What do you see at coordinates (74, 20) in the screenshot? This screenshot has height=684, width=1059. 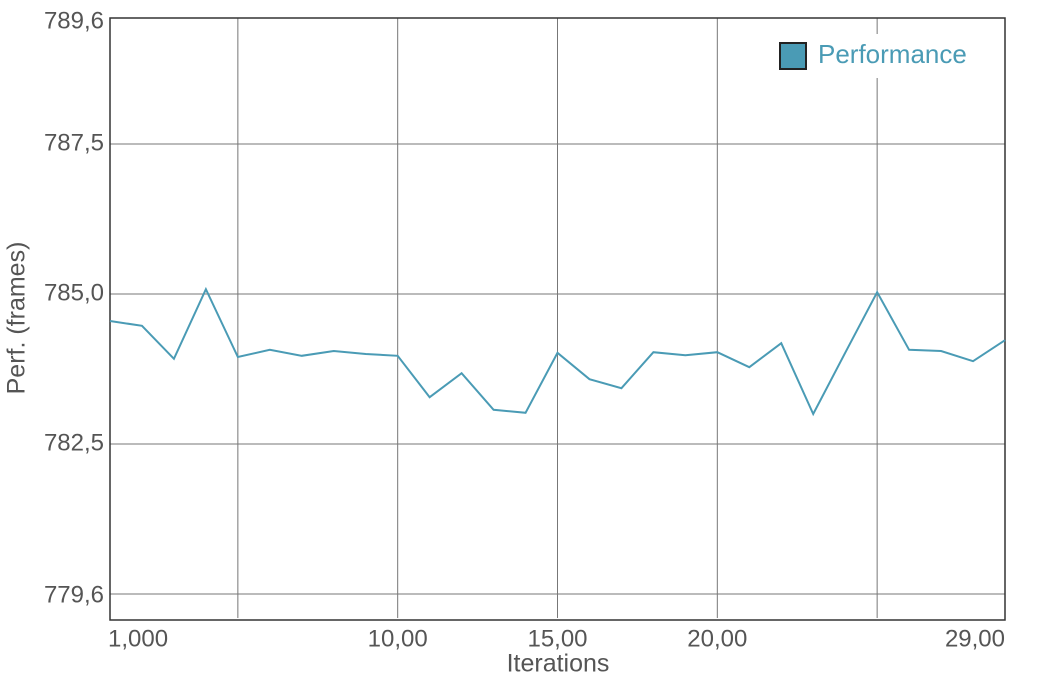 I see `y-tick-label: 789,6` at bounding box center [74, 20].